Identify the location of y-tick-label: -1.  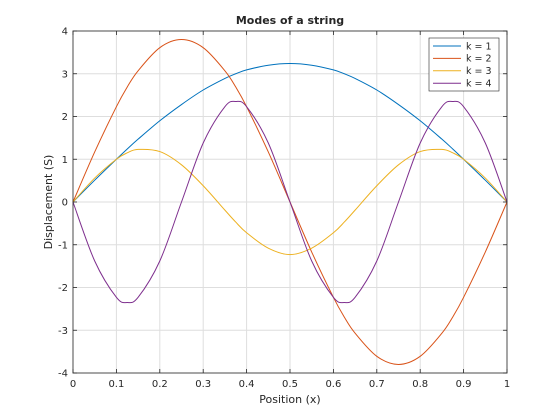
(63, 245).